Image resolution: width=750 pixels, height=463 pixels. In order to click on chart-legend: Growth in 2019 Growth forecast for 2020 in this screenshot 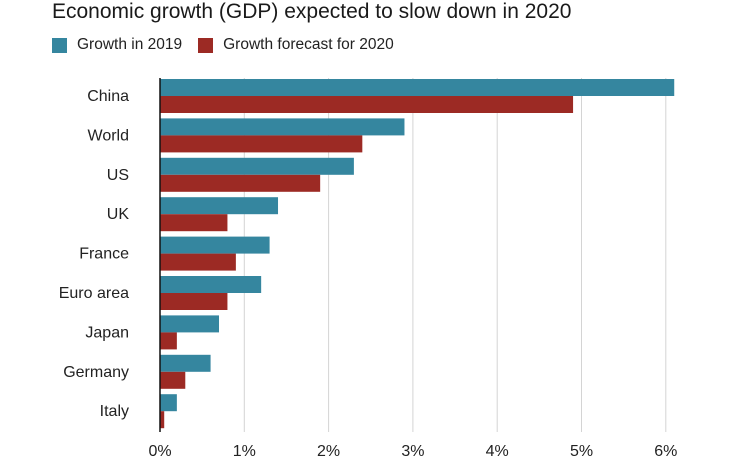, I will do `click(231, 45)`.